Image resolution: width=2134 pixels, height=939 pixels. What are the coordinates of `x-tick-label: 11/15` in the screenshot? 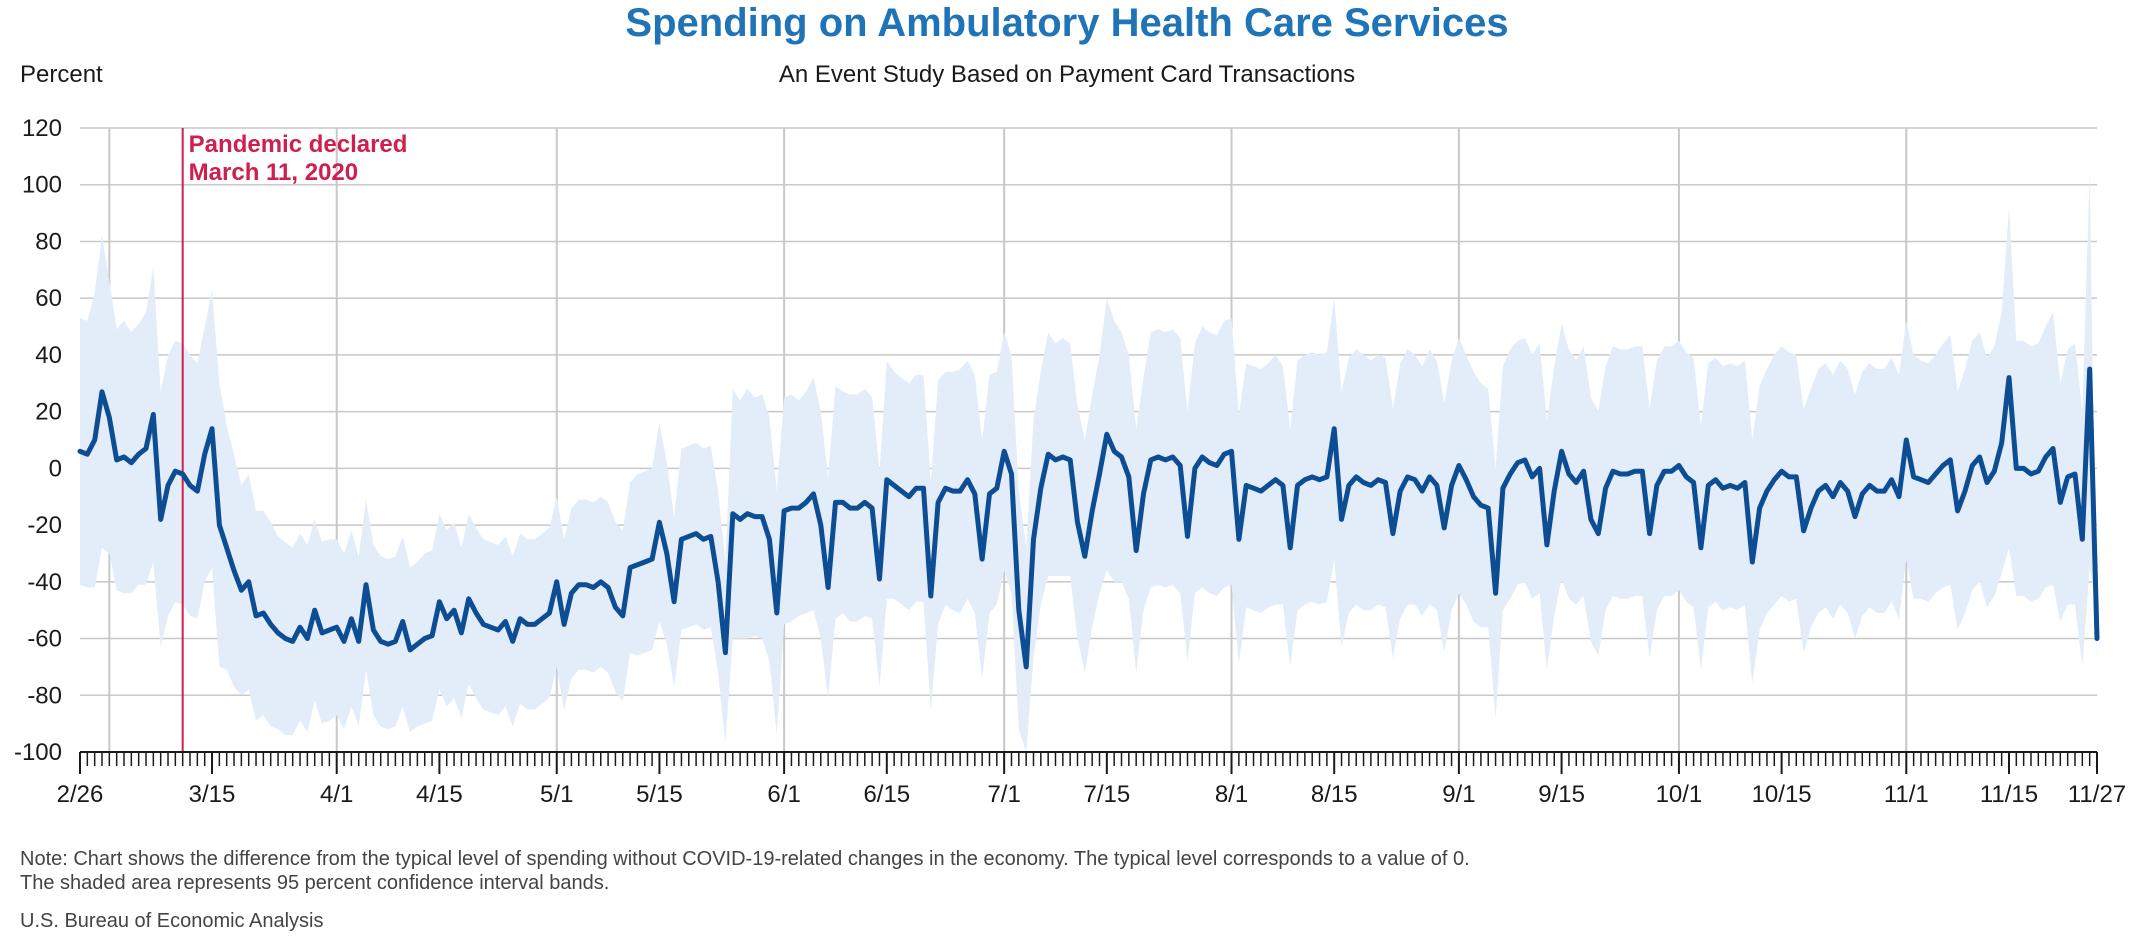 It's located at (2009, 794).